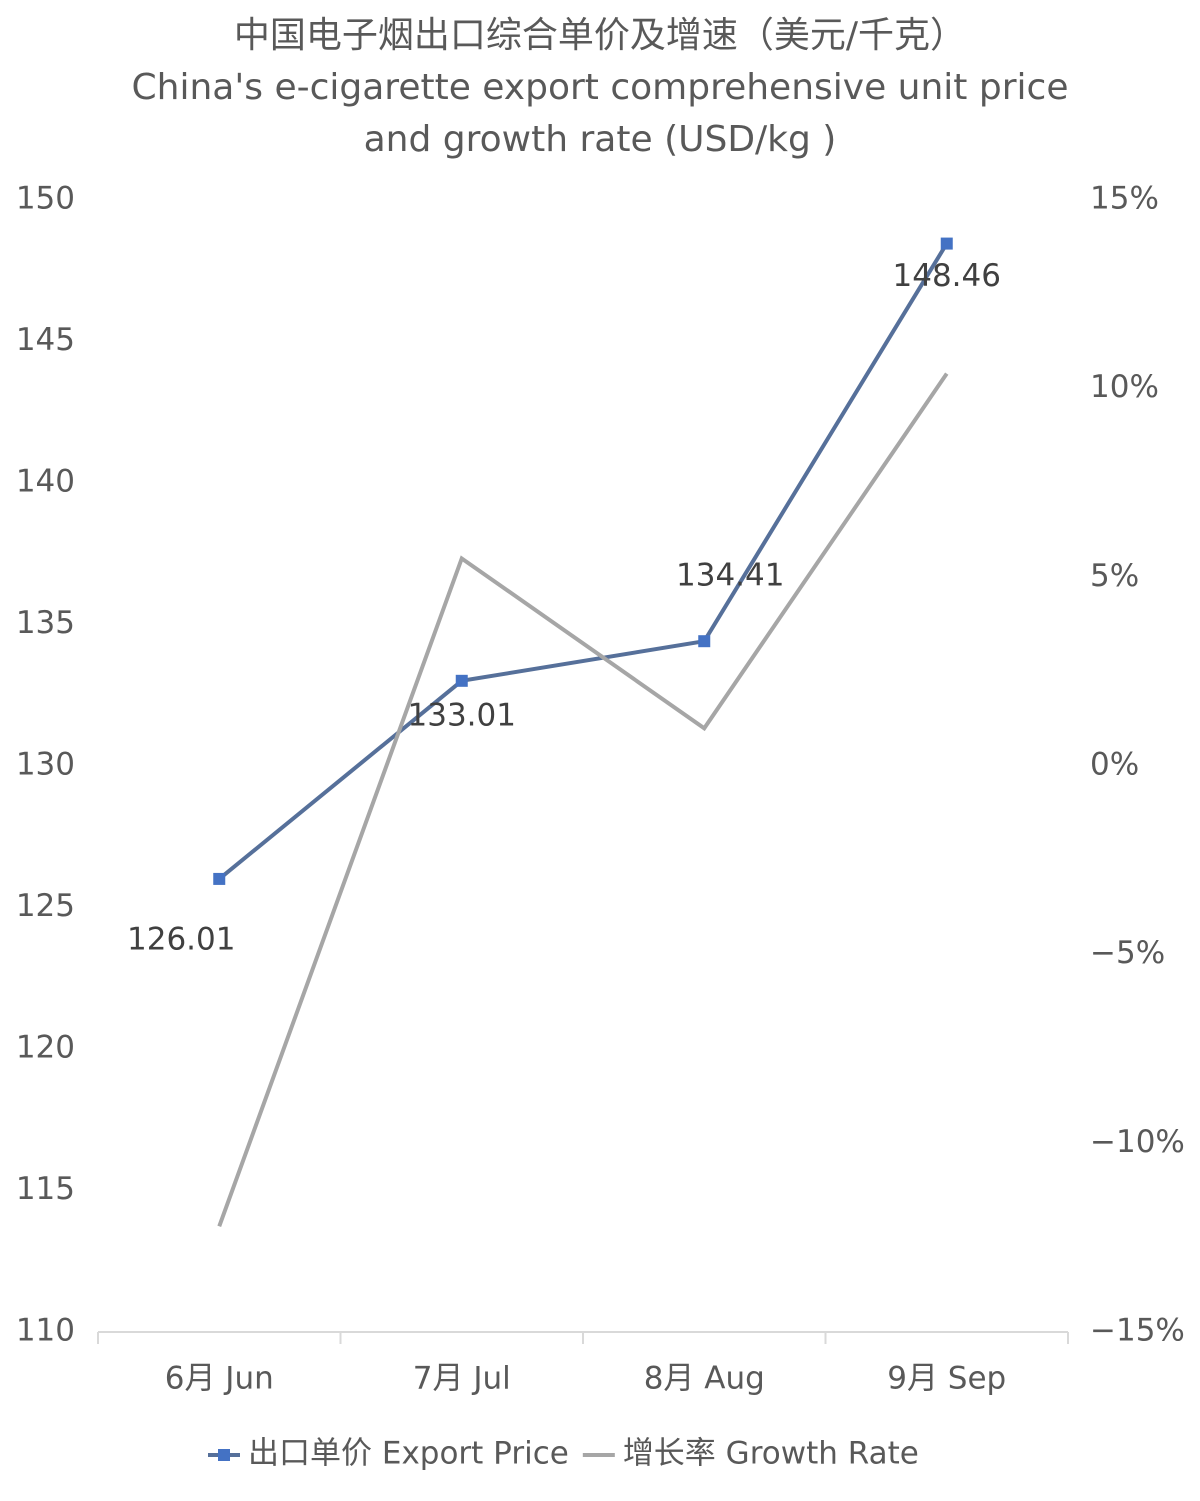 The image size is (1200, 1501). I want to click on x-tick-label: 6月 Jun, so click(219, 1379).